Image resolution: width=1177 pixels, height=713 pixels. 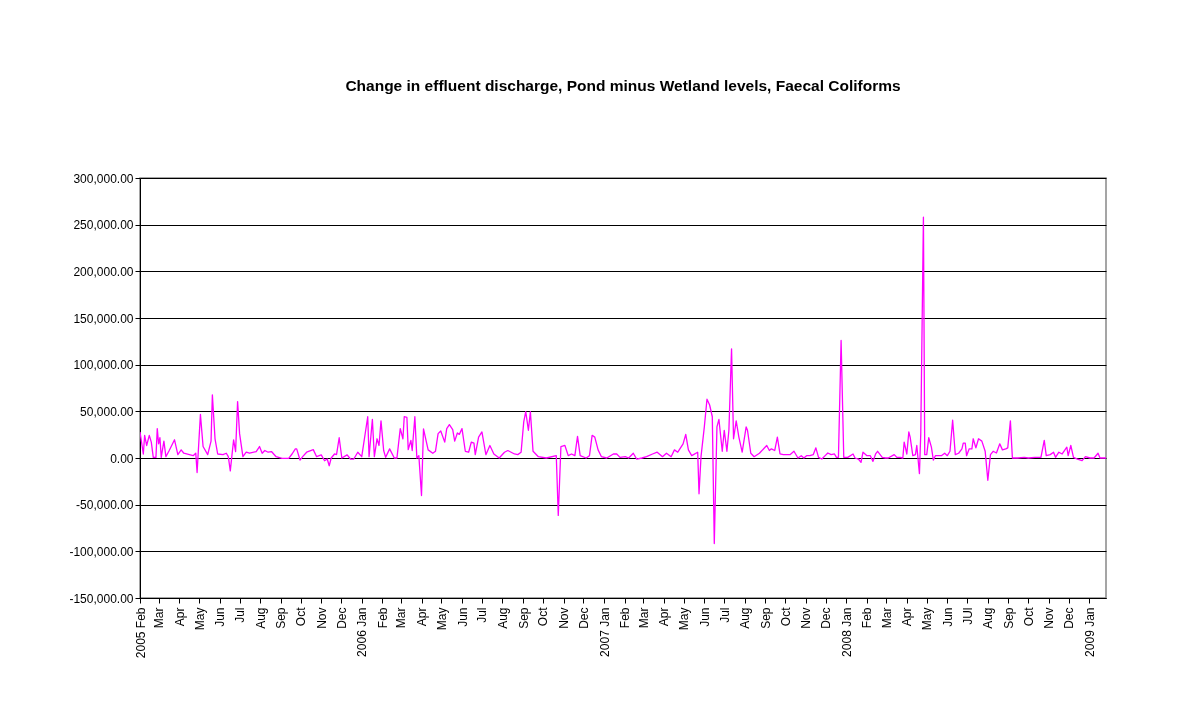 What do you see at coordinates (103, 178) in the screenshot?
I see `y-tick-label: 300,000.00` at bounding box center [103, 178].